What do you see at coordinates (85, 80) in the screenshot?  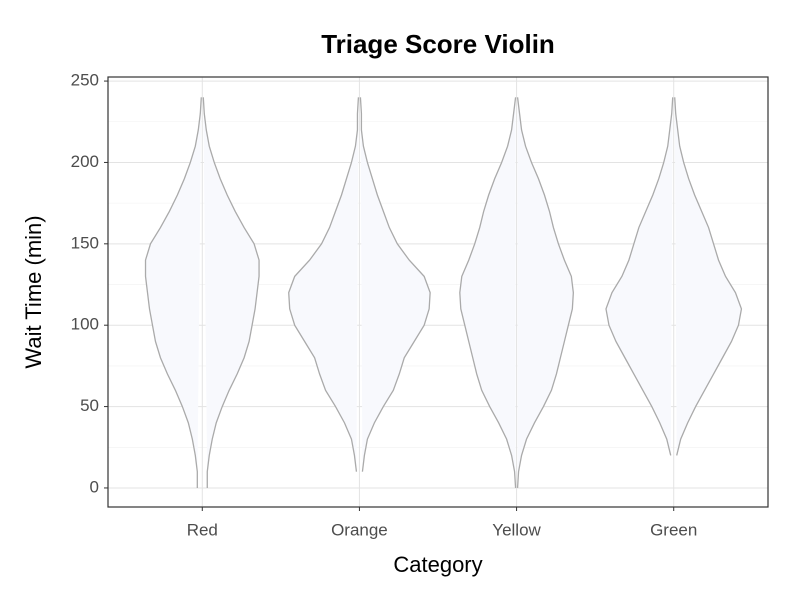 I see `y-tick-label: 250` at bounding box center [85, 80].